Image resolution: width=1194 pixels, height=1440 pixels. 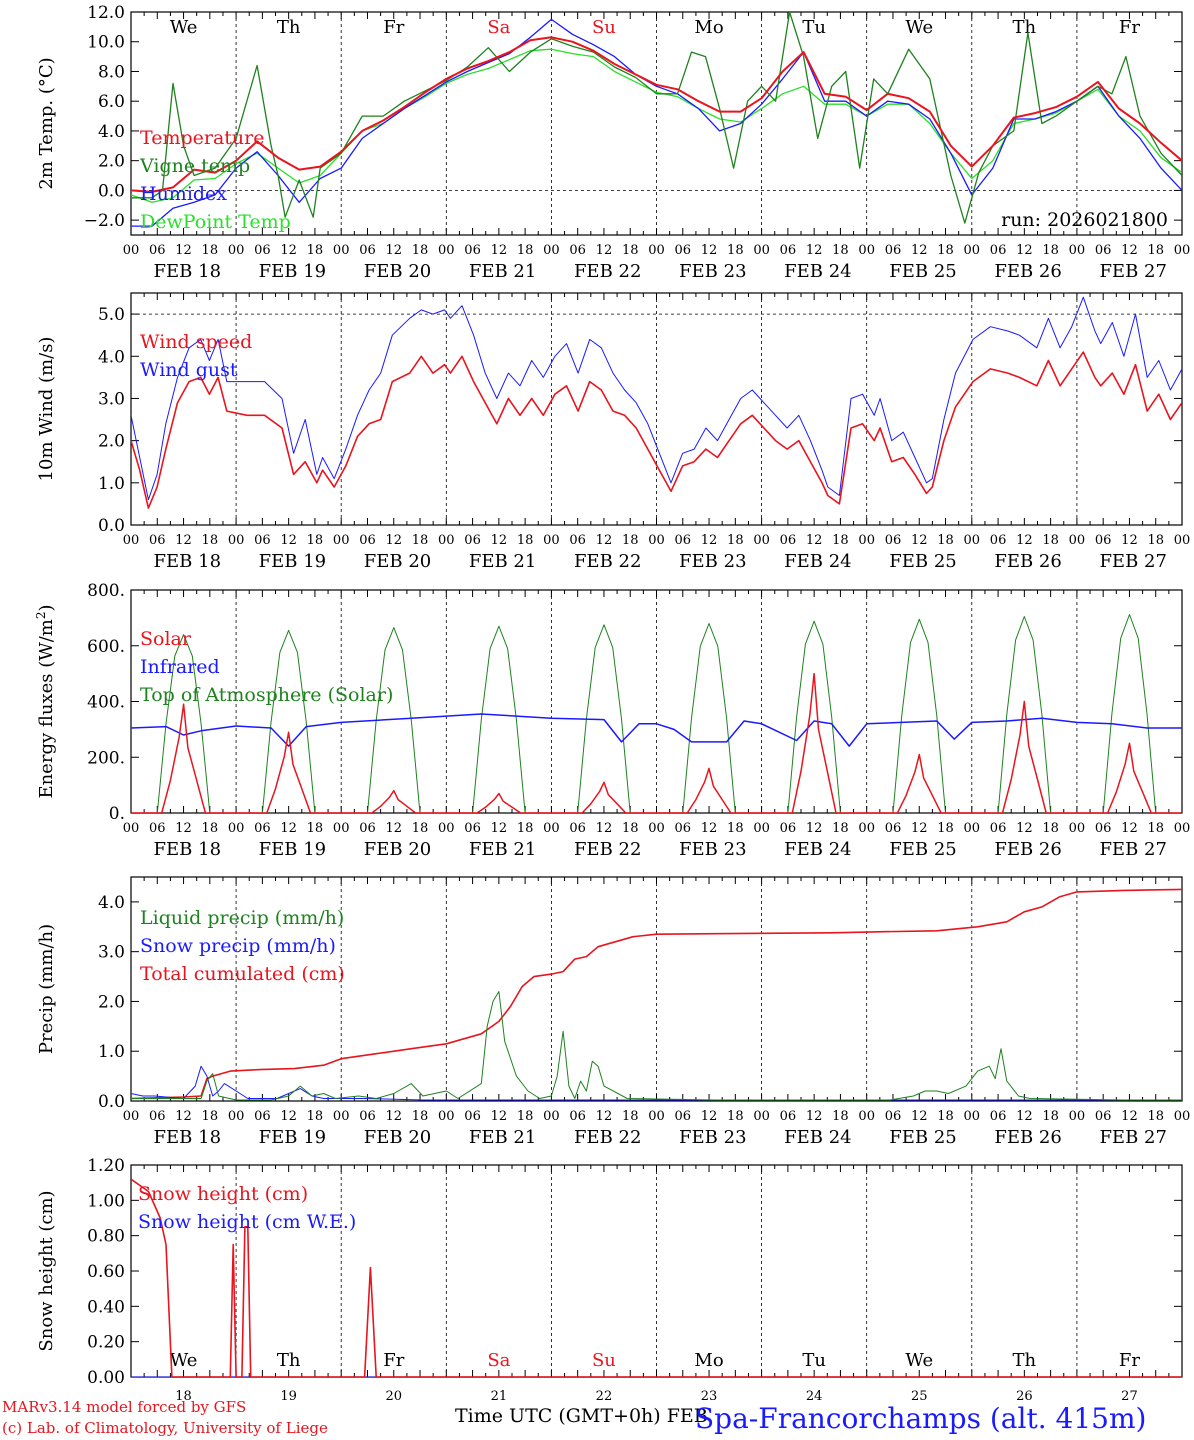 What do you see at coordinates (111, 399) in the screenshot?
I see `y-tick-label: 3.0` at bounding box center [111, 399].